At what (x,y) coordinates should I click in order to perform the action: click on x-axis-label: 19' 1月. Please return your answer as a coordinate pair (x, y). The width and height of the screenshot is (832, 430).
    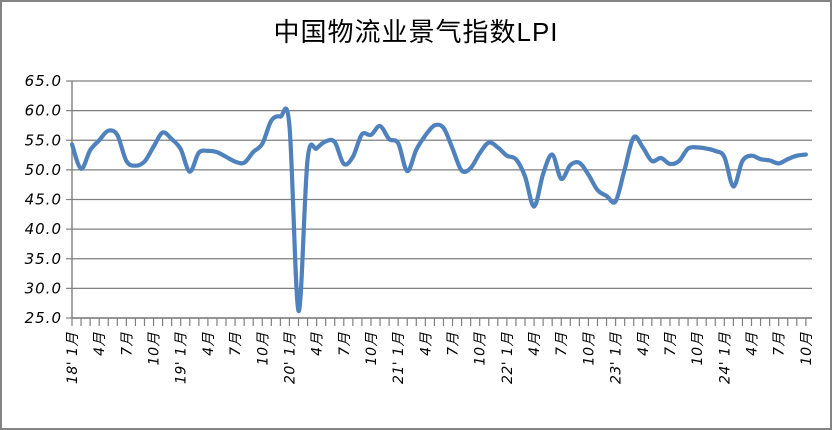
    Looking at the image, I should click on (182, 358).